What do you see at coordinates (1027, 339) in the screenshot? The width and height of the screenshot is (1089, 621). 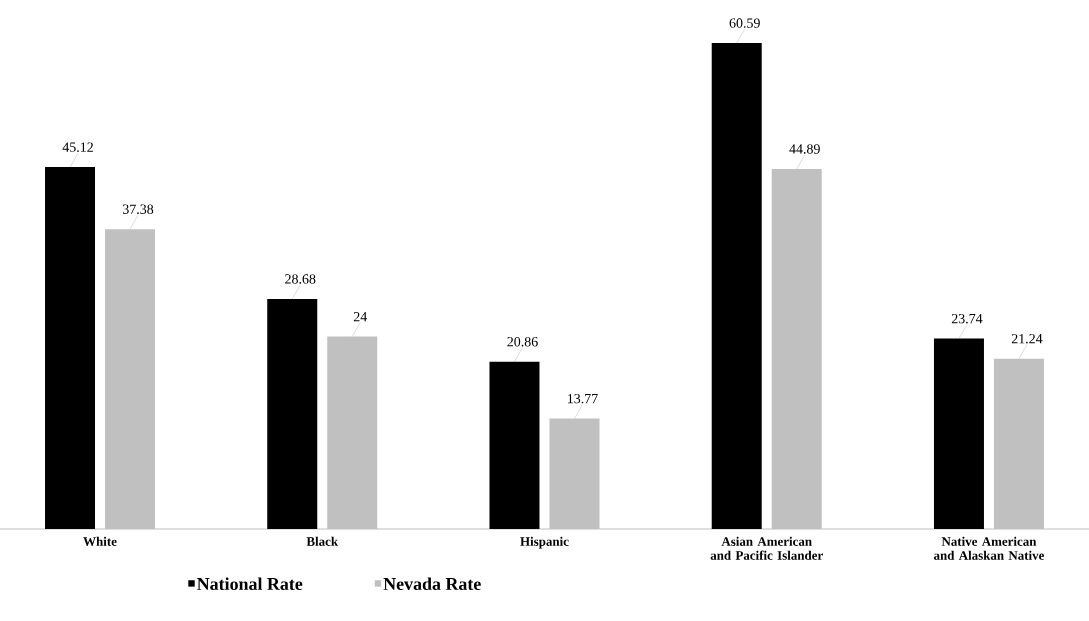 I see `data-label: 21.24` at bounding box center [1027, 339].